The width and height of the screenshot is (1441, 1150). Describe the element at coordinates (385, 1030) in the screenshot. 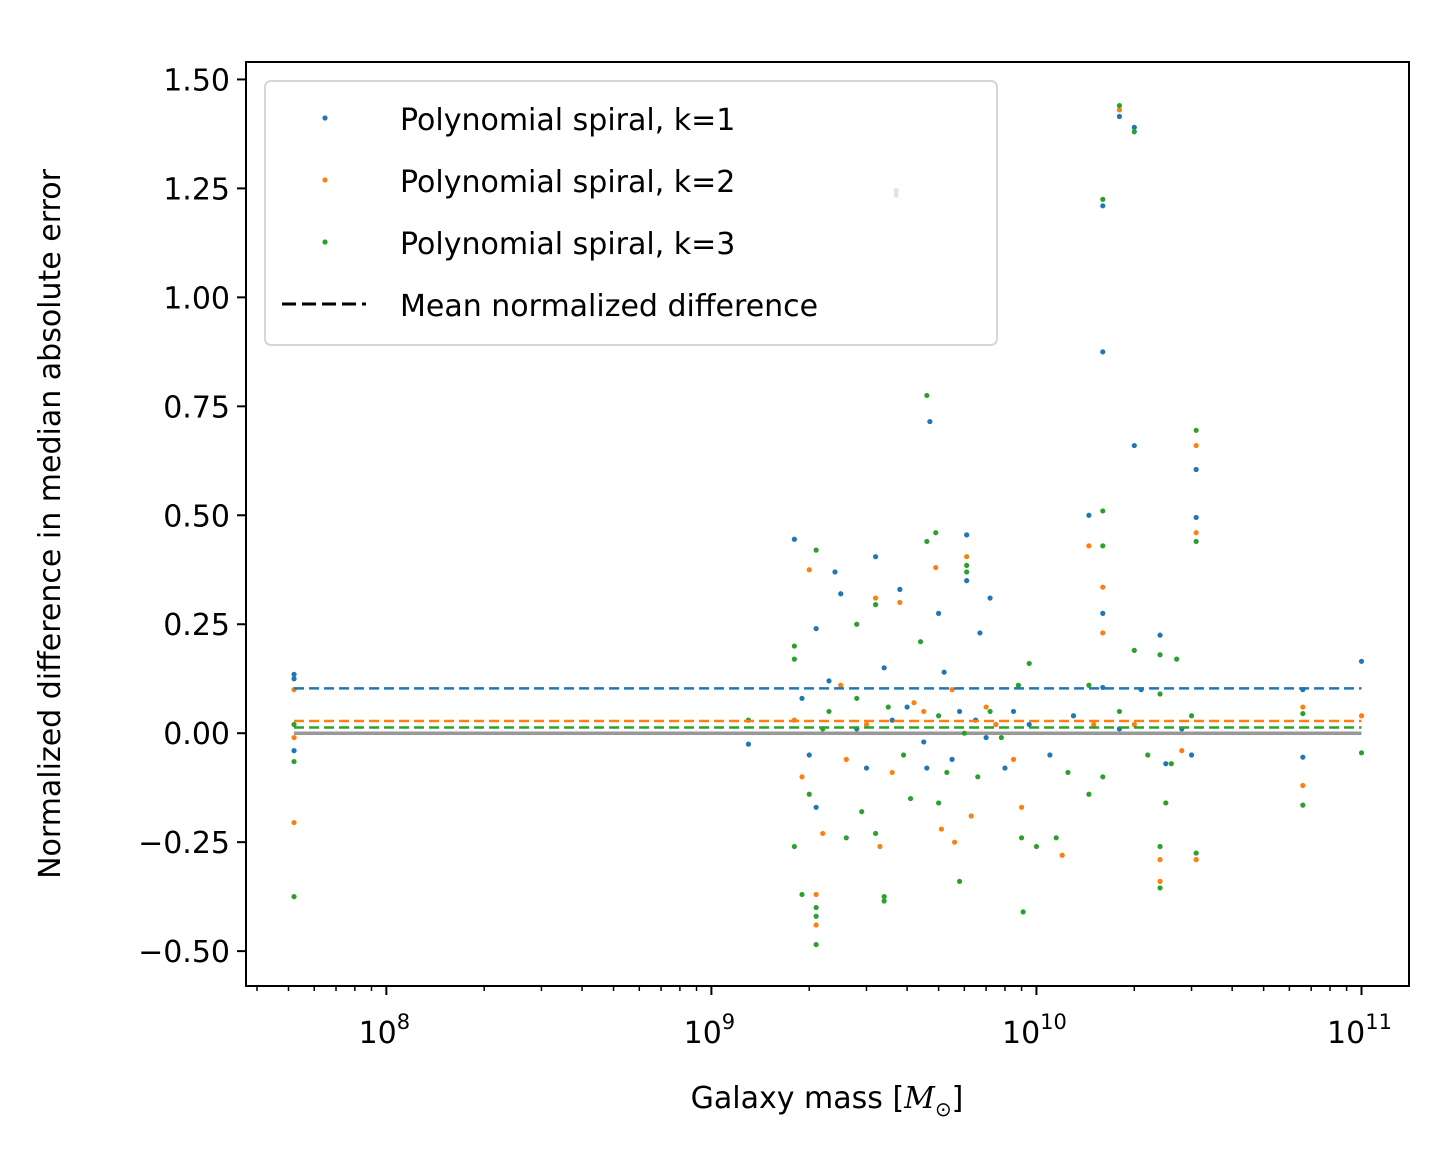

I see `x-tick-label: 108` at that location.